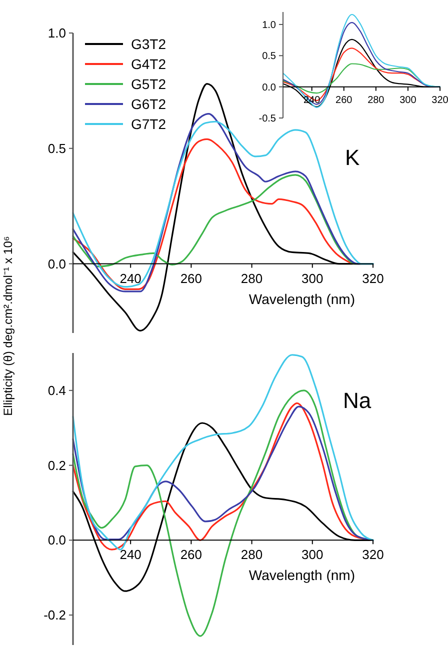 This screenshot has height=652, width=448. Describe the element at coordinates (357, 400) in the screenshot. I see `annotation: Na` at that location.